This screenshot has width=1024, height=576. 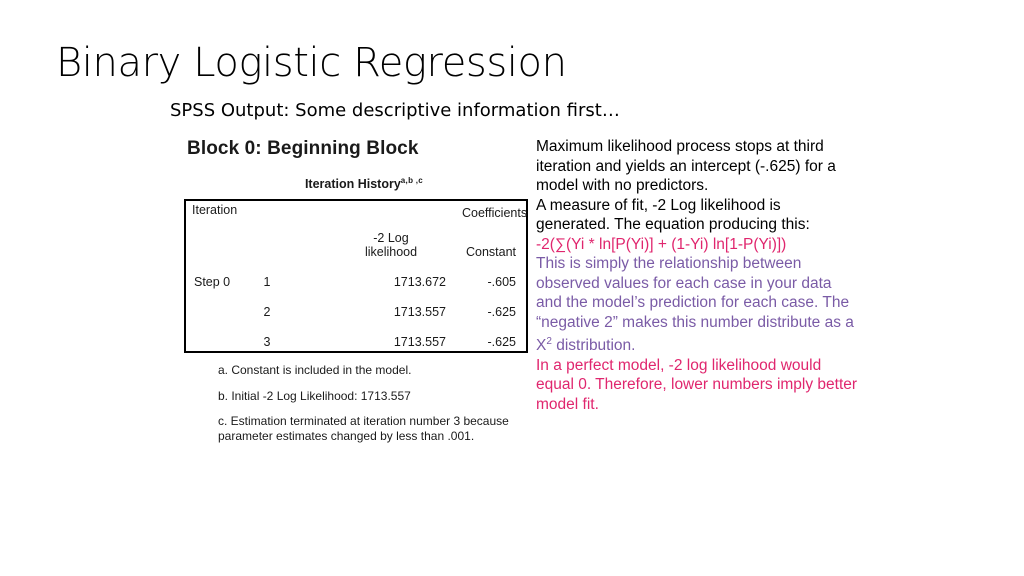 What do you see at coordinates (255, 276) in the screenshot?
I see `row-label-cell: Step 0 1` at bounding box center [255, 276].